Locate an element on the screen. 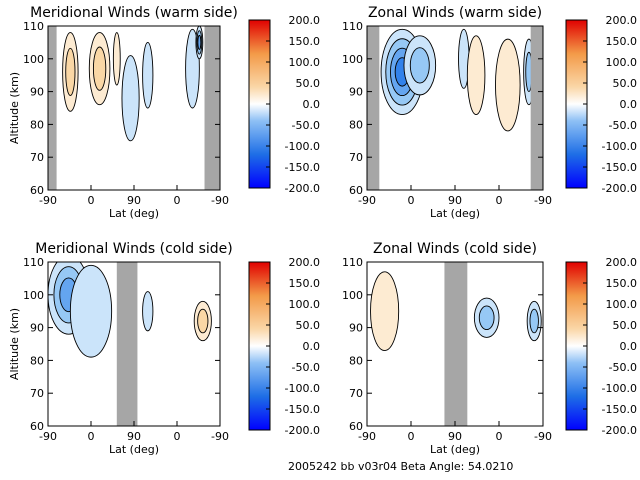 The image size is (640, 480). chart-title: Zonal Winds (warm side) is located at coordinates (455, 13).